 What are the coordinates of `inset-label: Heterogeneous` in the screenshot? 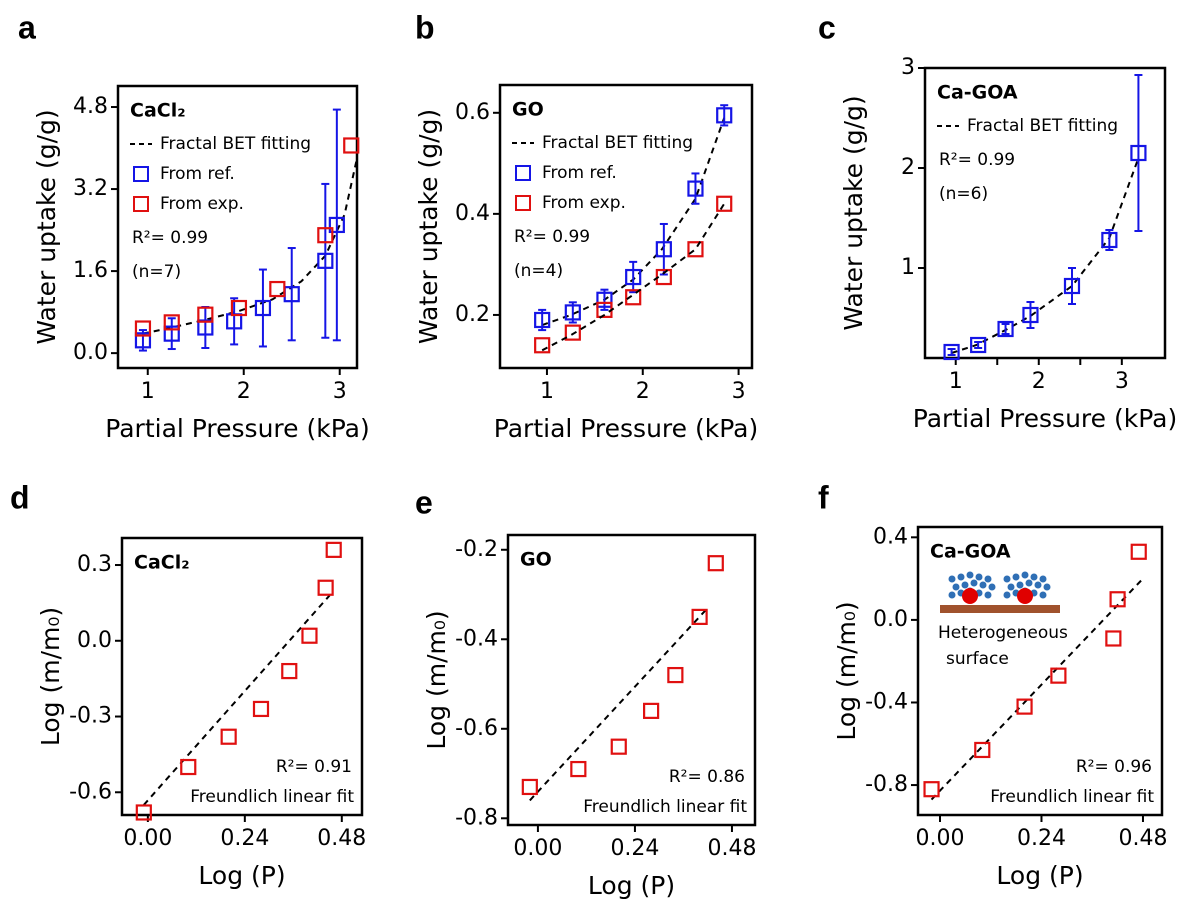 It's located at (1003, 633).